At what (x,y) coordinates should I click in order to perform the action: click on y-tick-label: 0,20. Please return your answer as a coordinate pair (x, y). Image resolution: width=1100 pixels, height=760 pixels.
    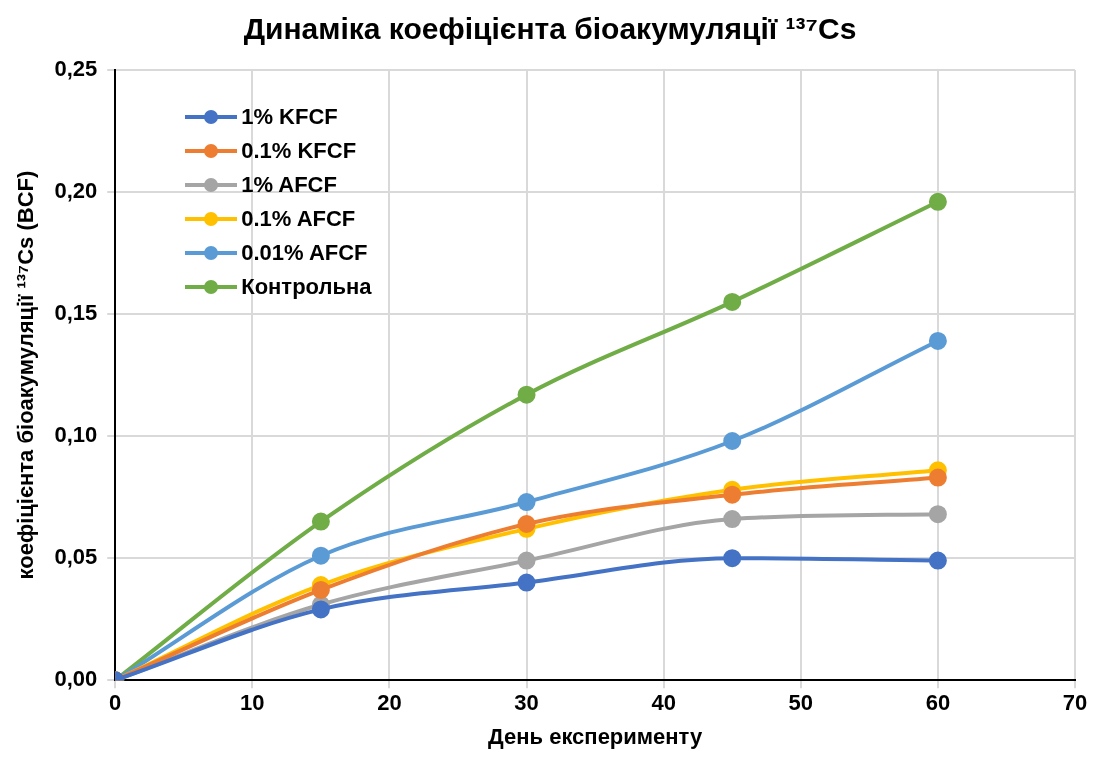
    Looking at the image, I should click on (76, 191).